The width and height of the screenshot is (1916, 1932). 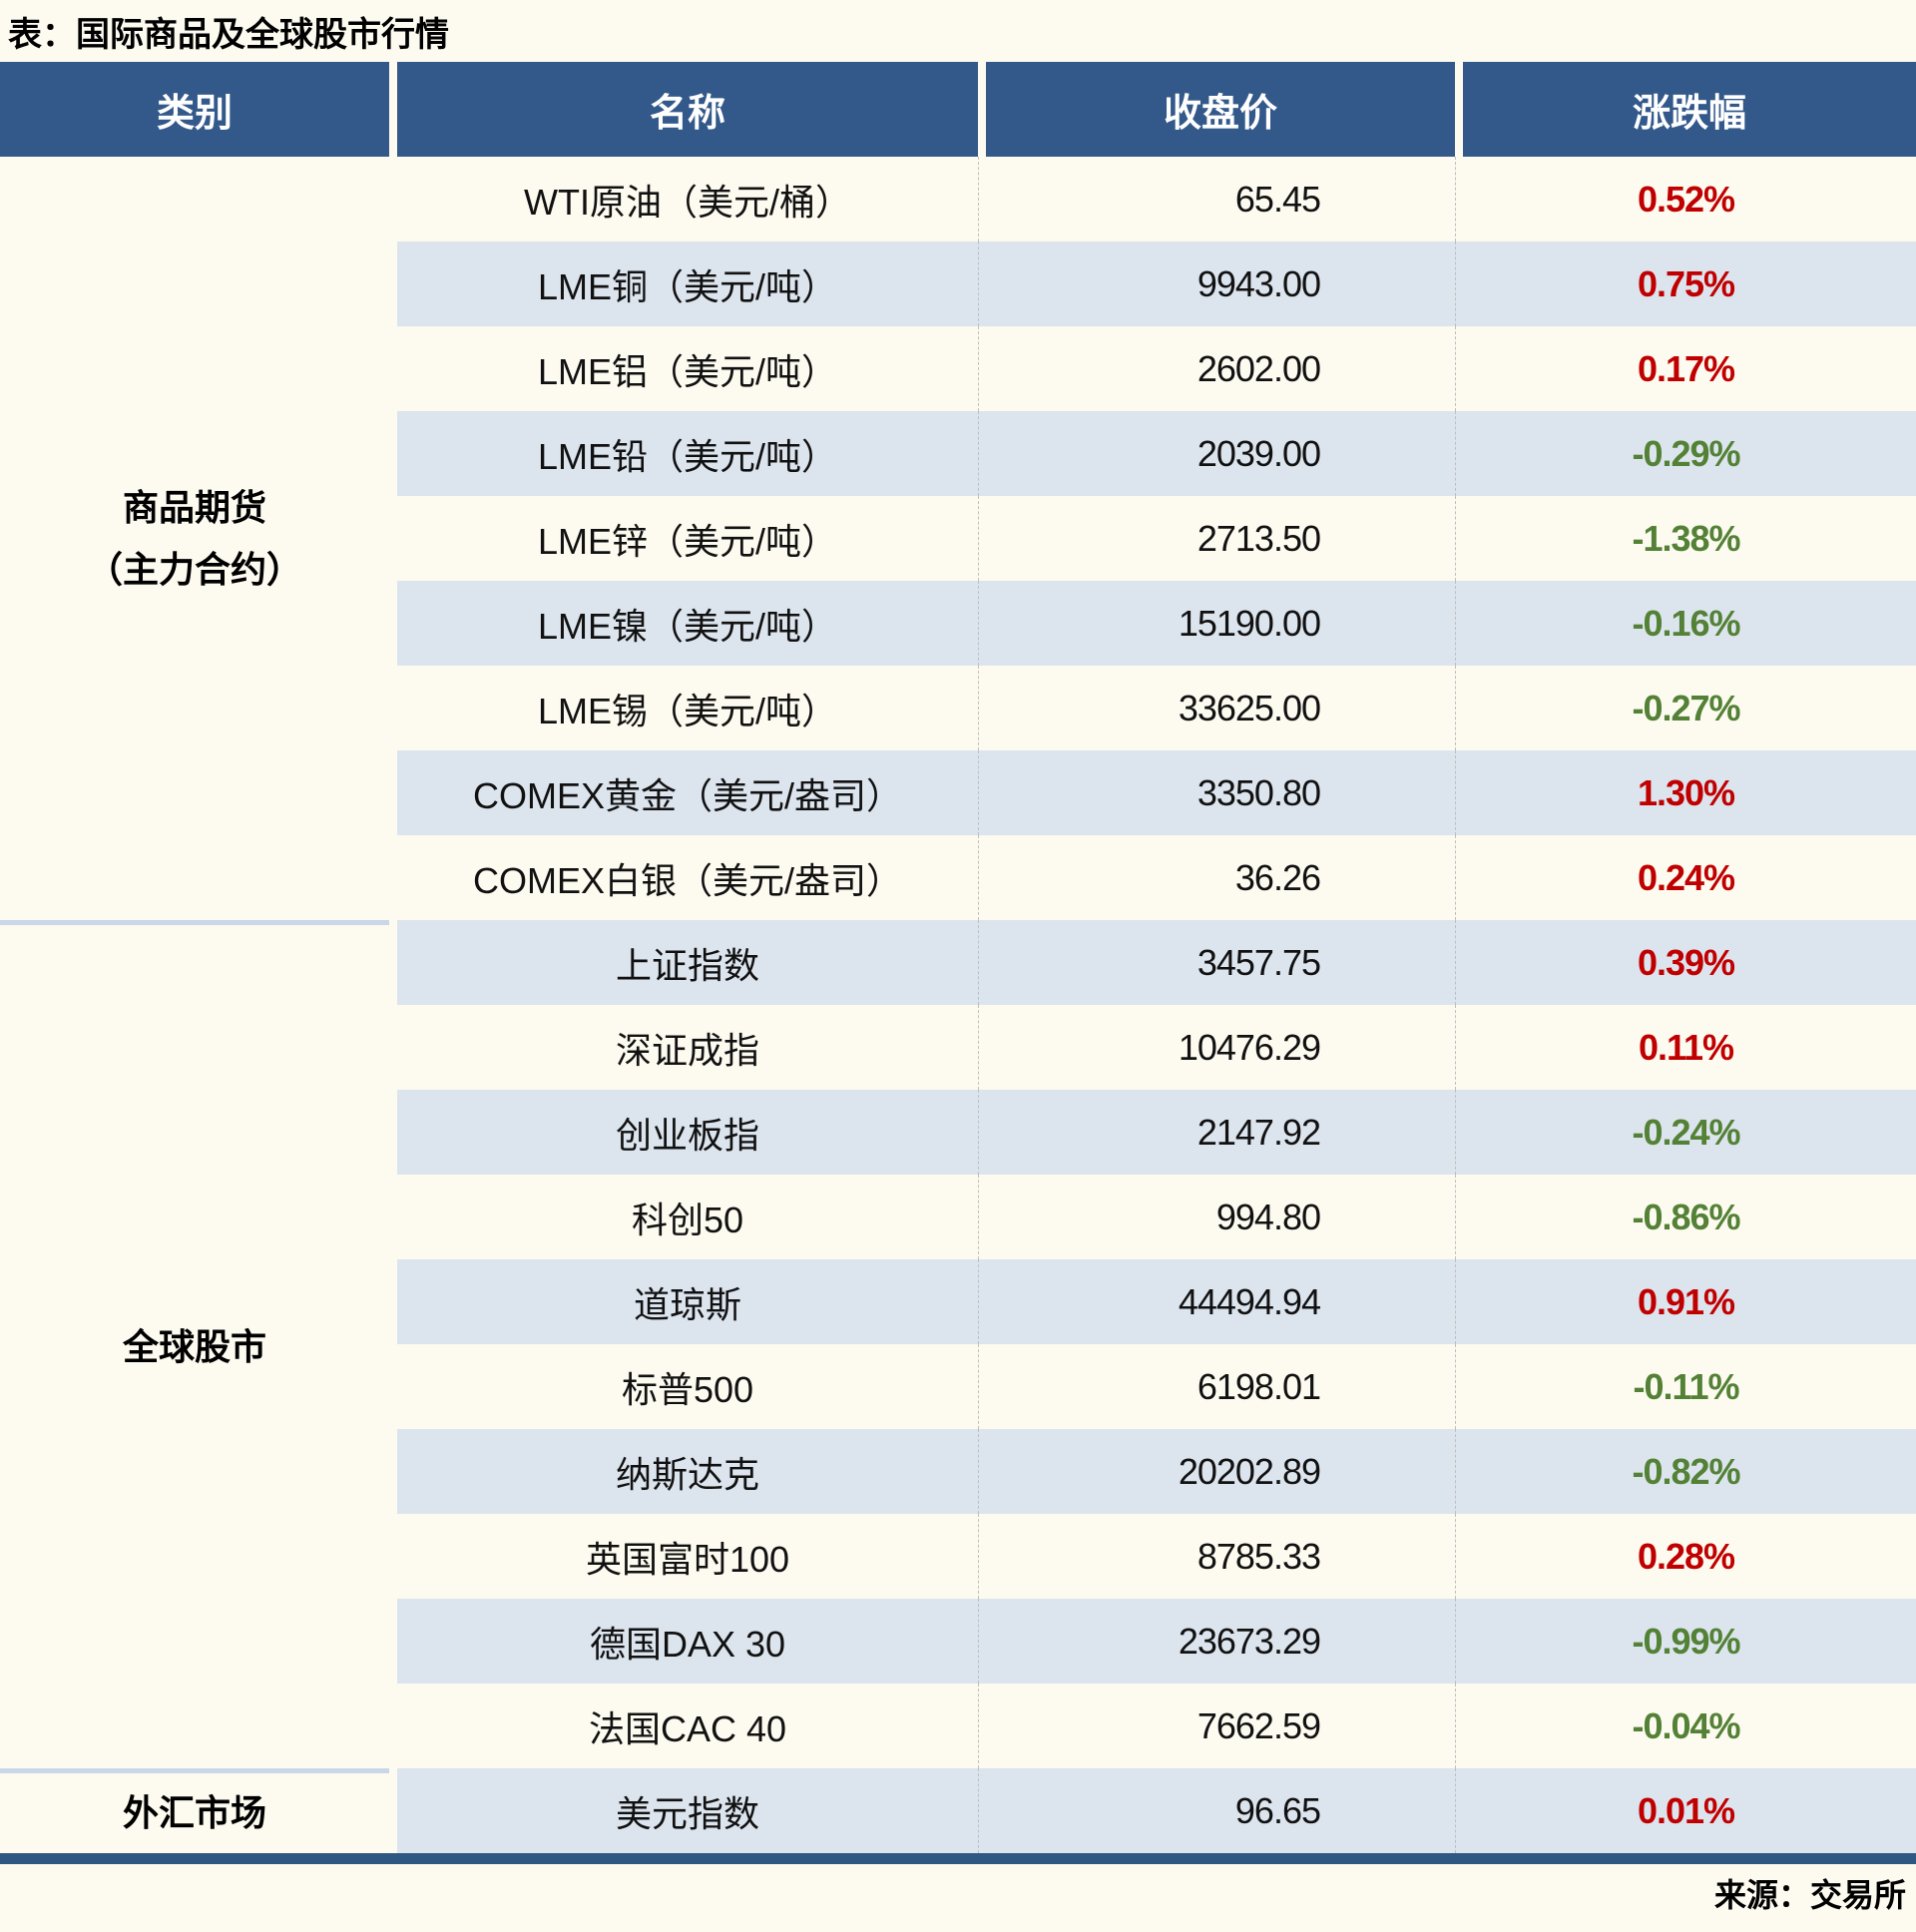 What do you see at coordinates (1809, 1895) in the screenshot?
I see `source-note: 来源：交易所` at bounding box center [1809, 1895].